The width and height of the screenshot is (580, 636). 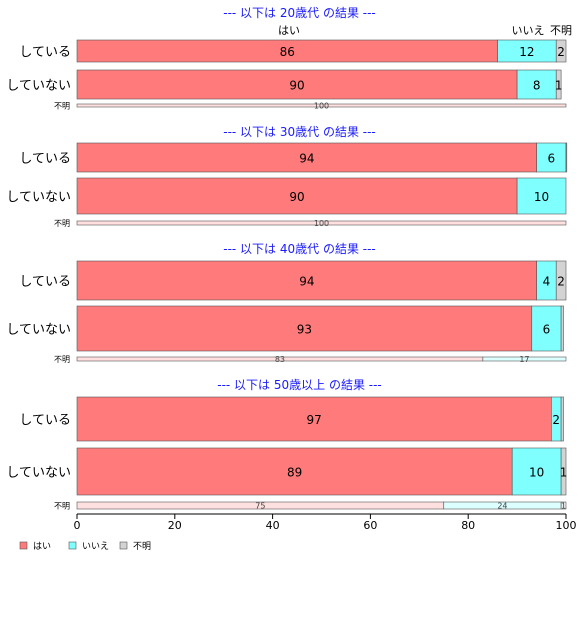 What do you see at coordinates (289, 30) in the screenshot?
I see `header-label-0: はい` at bounding box center [289, 30].